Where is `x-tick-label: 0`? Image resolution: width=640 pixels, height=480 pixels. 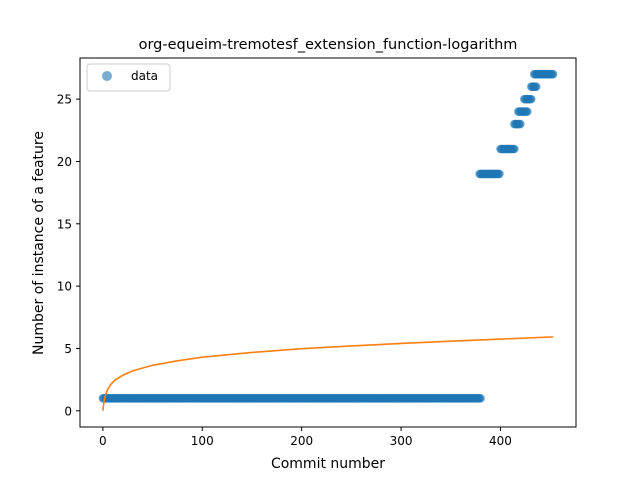 x-tick-label: 0 is located at coordinates (103, 441).